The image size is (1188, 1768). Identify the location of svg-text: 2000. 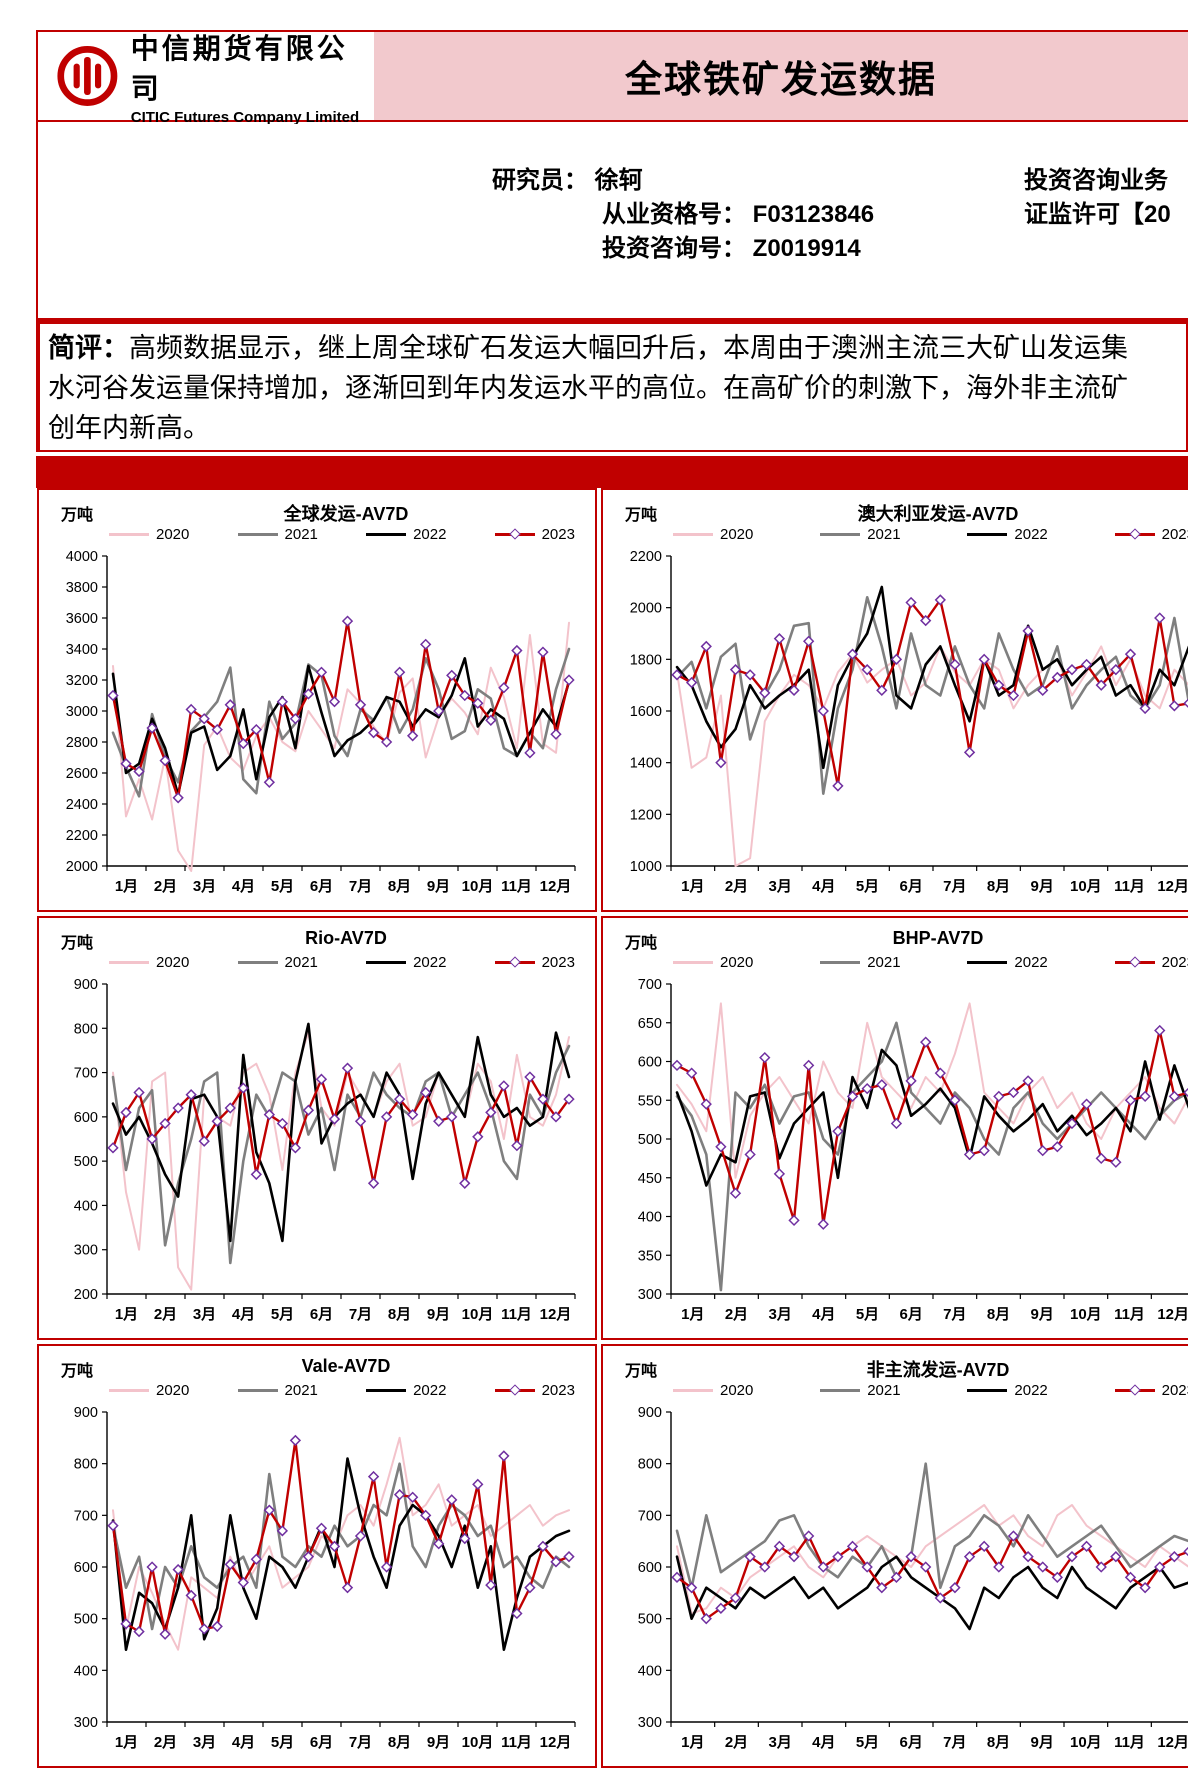
(82, 867).